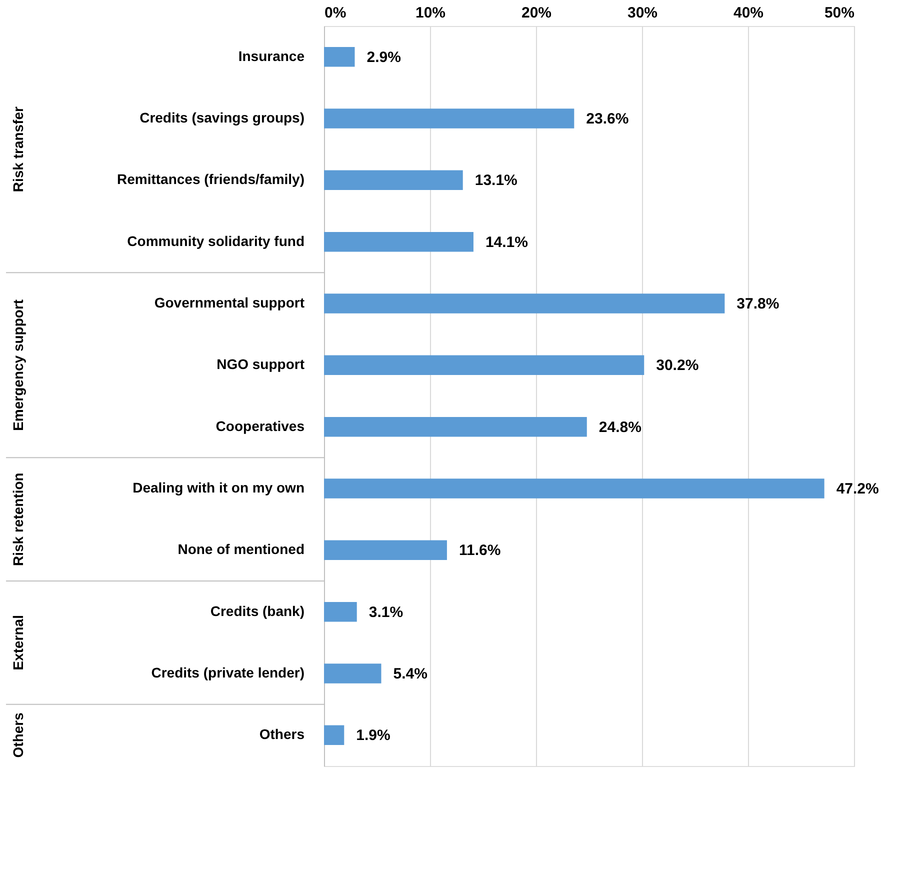 The height and width of the screenshot is (884, 921). I want to click on y-tick-label: NGO support, so click(260, 364).